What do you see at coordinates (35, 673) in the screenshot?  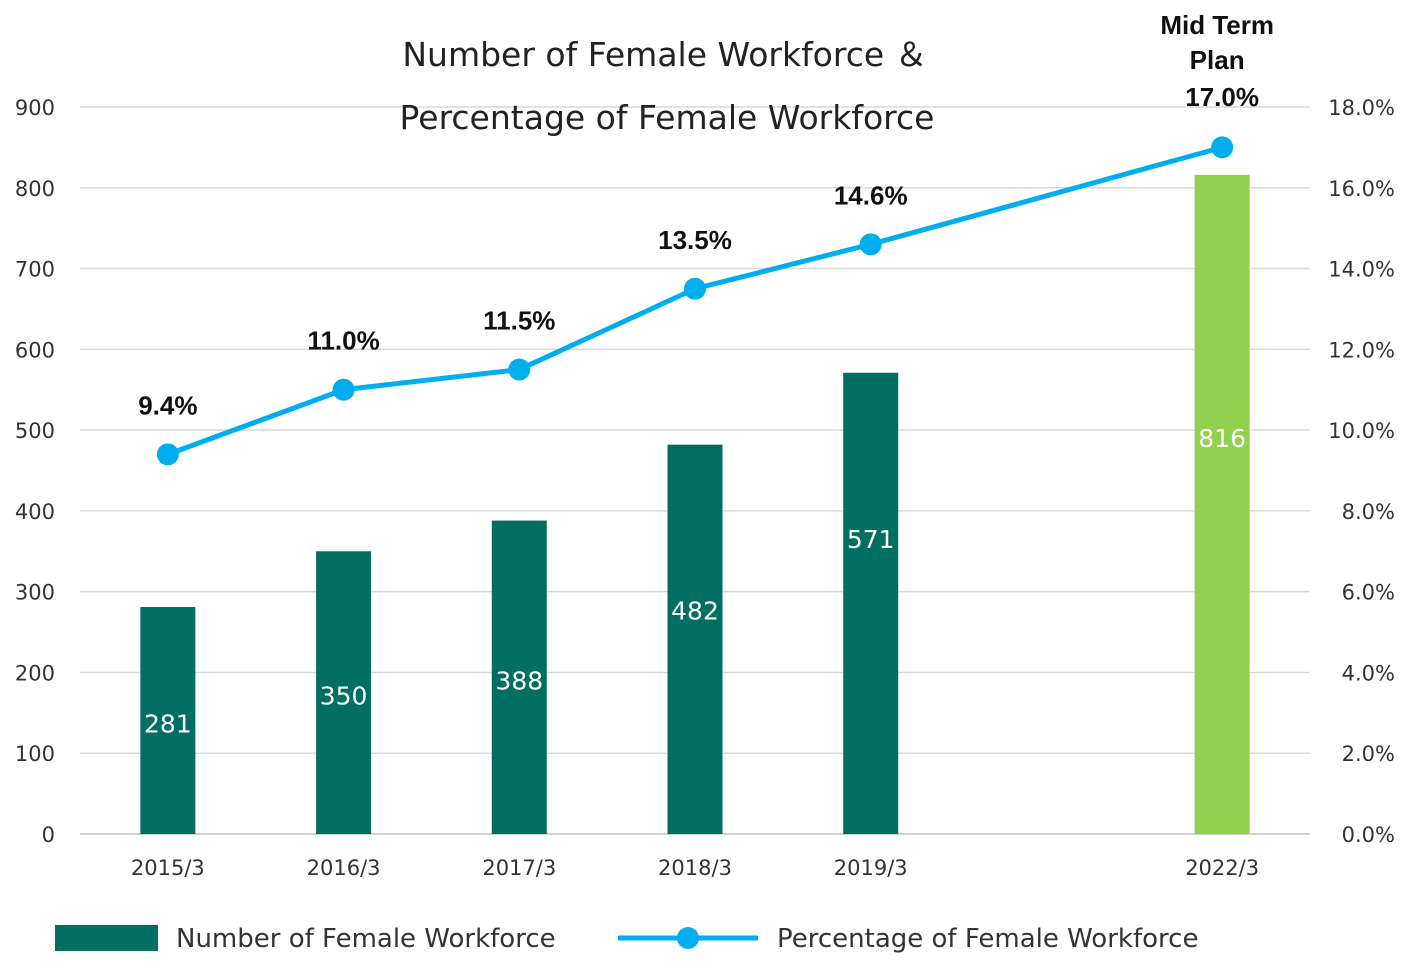 I see `y-left-tick-label: 200` at bounding box center [35, 673].